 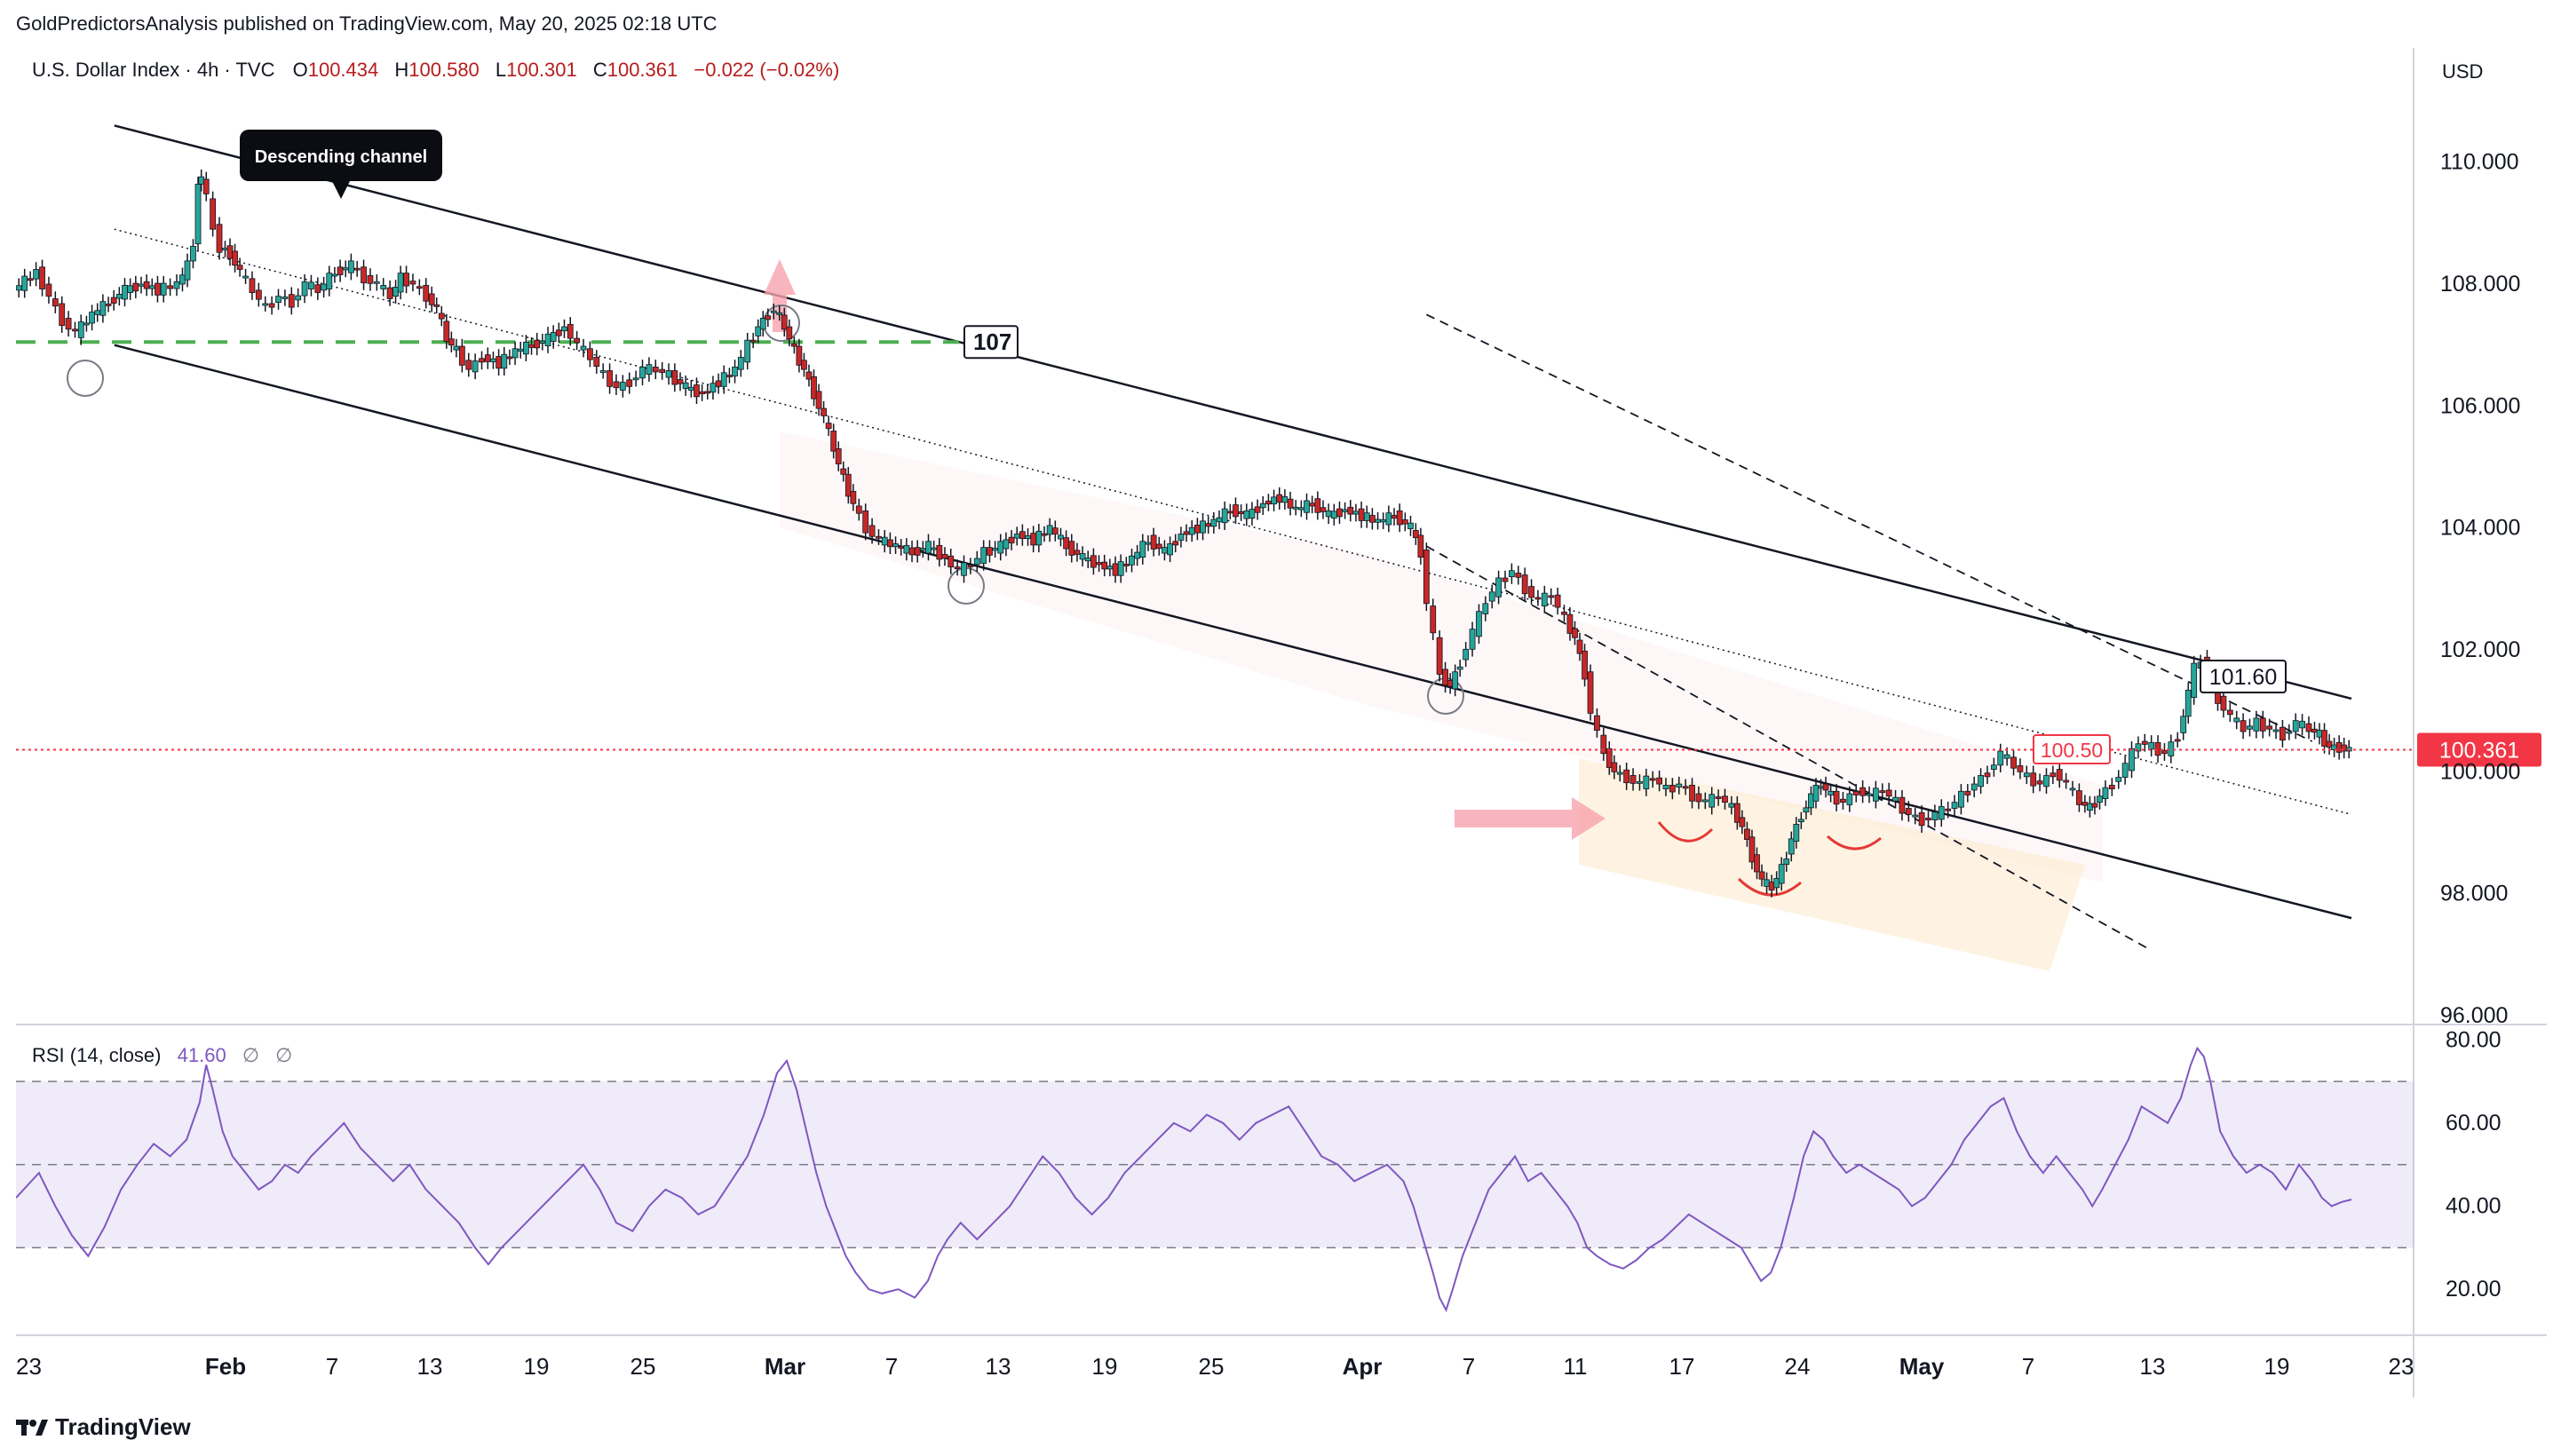 I want to click on price-tick-label: 100.000, so click(x=2480, y=771).